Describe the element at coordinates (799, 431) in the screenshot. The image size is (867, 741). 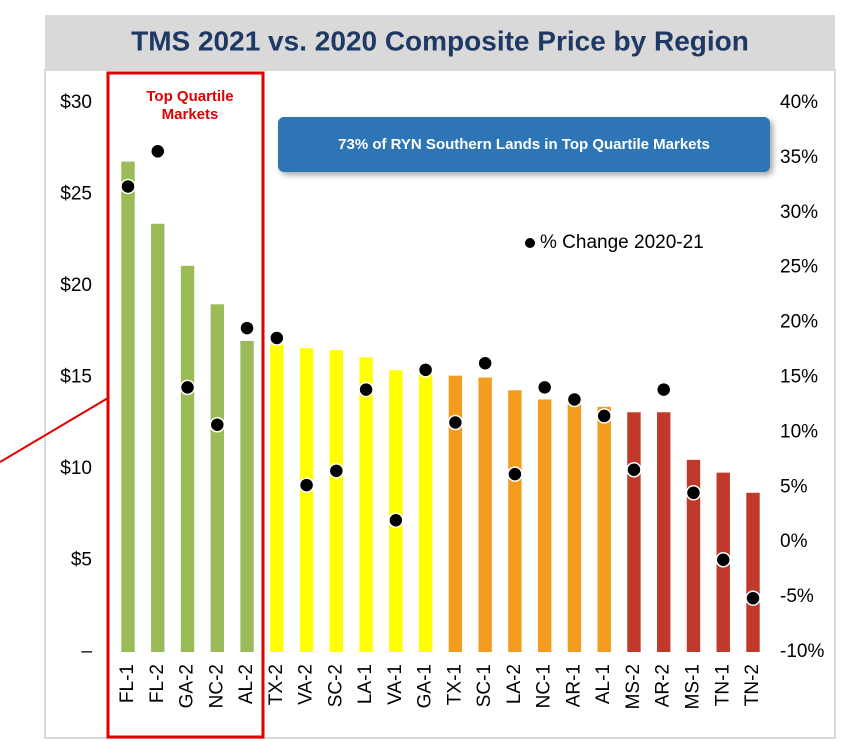
I see `y2-tick-label: 10%` at that location.